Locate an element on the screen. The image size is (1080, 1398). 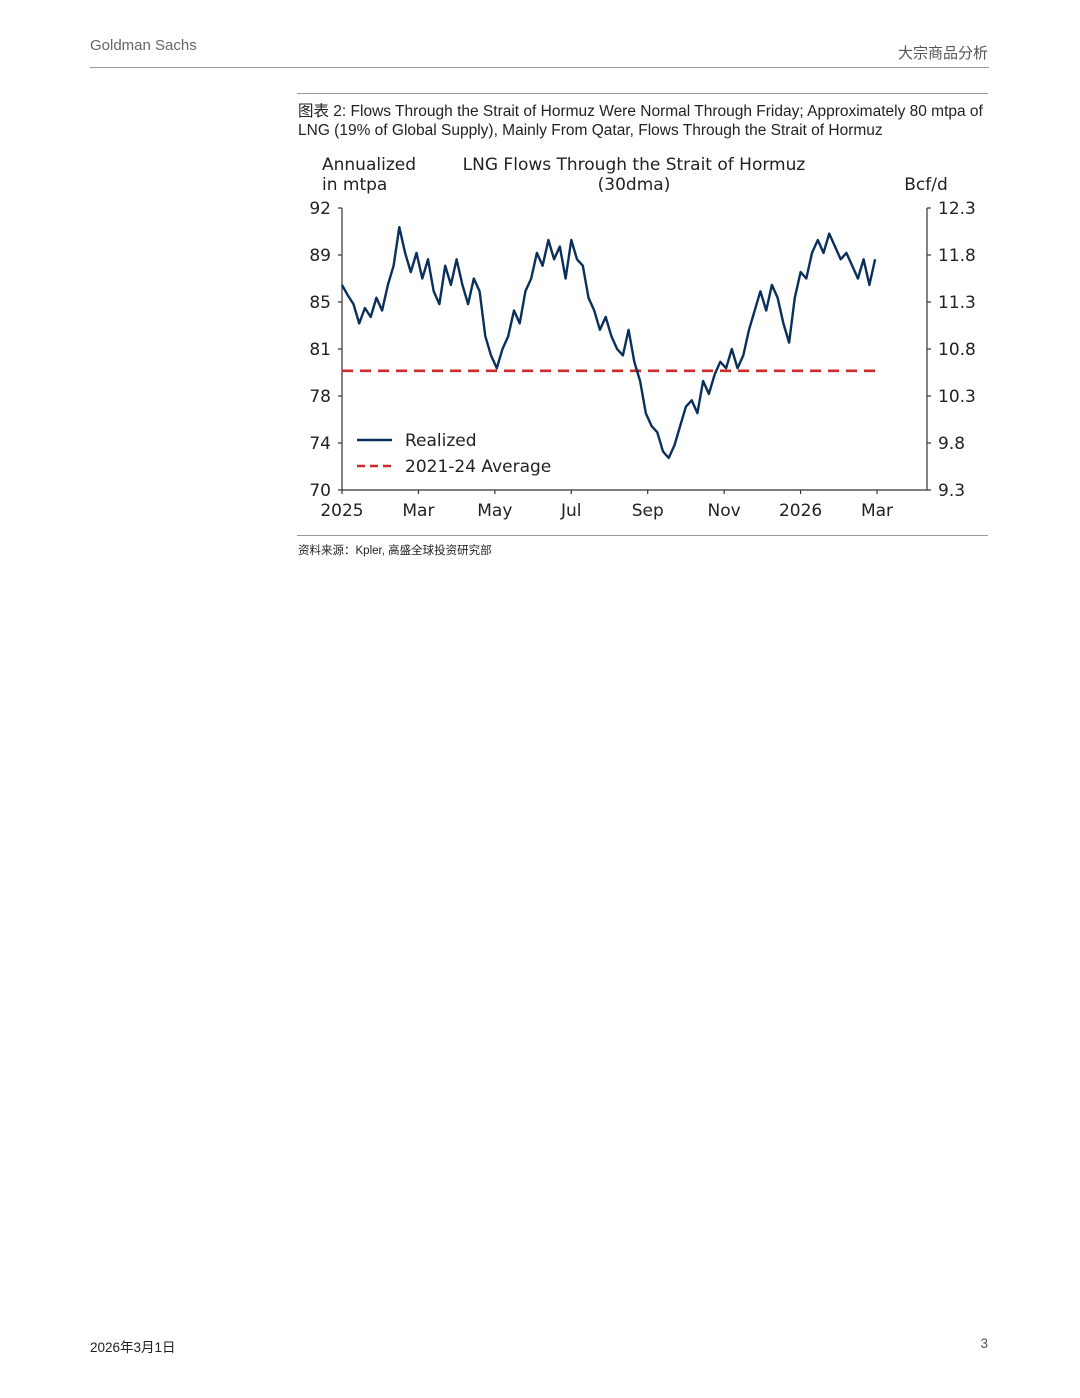
y-right-tick-label: 9.3 is located at coordinates (951, 491).